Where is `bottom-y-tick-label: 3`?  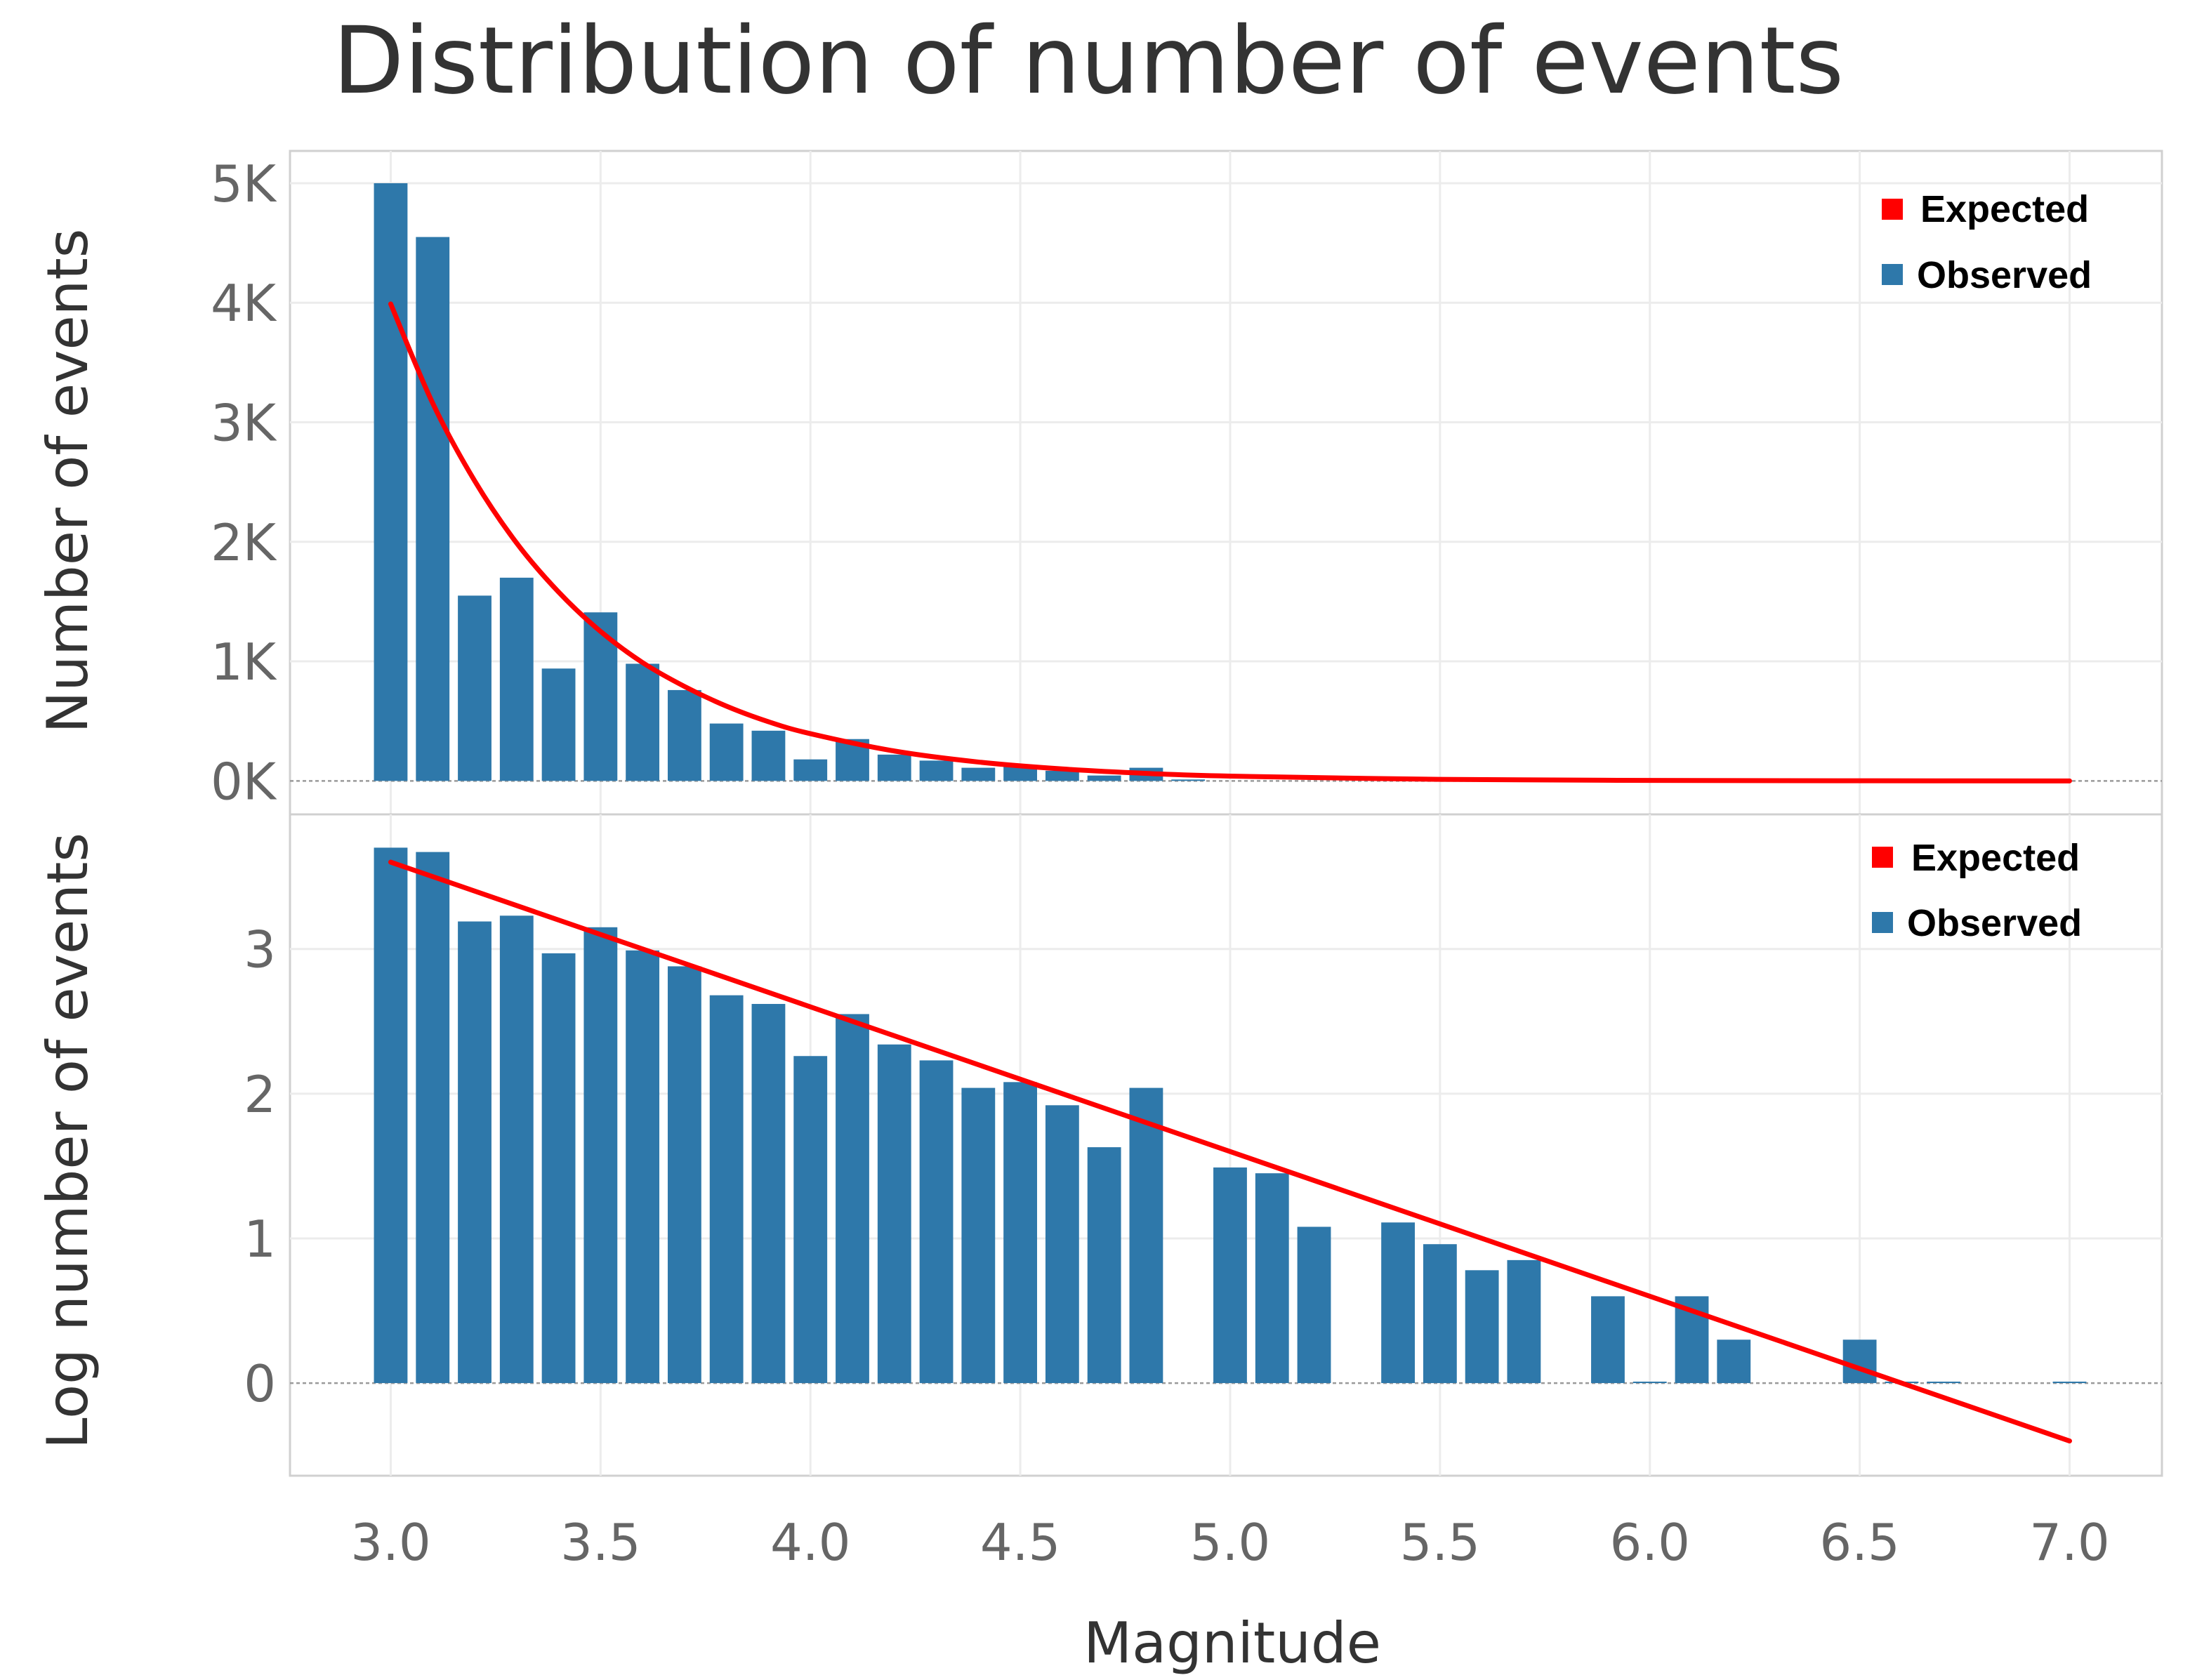 bottom-y-tick-label: 3 is located at coordinates (260, 949).